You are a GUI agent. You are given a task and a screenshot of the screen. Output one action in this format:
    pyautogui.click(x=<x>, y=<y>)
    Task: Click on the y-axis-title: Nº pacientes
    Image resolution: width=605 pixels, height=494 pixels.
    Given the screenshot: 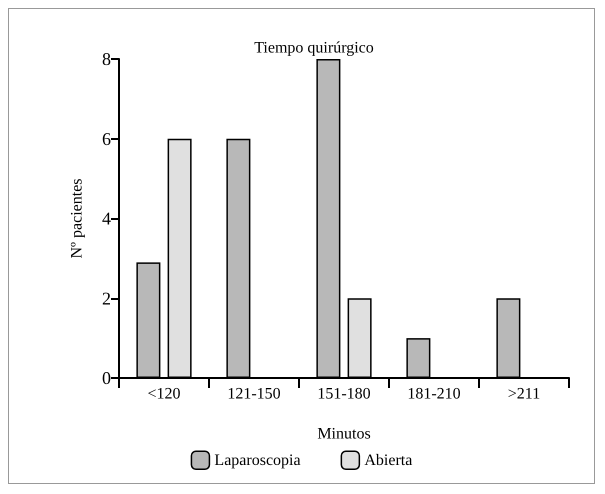 What is the action you would take?
    pyautogui.click(x=77, y=218)
    